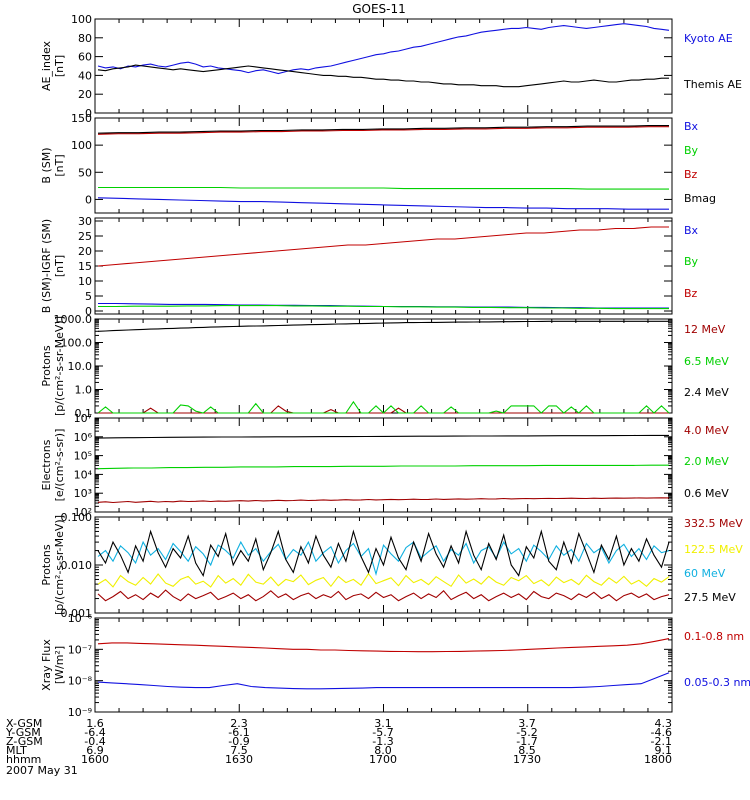 This screenshot has width=750, height=800. Describe the element at coordinates (378, 163) in the screenshot. I see `panel-b_sm: 0 50 100 150 B (SM) [nT] Bx By Bz Bmag` at that location.